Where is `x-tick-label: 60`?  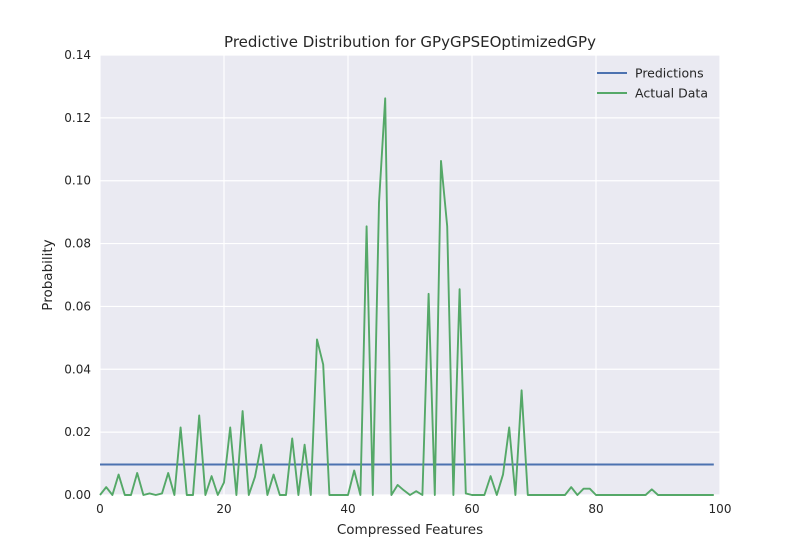 x-tick-label: 60 is located at coordinates (471, 509).